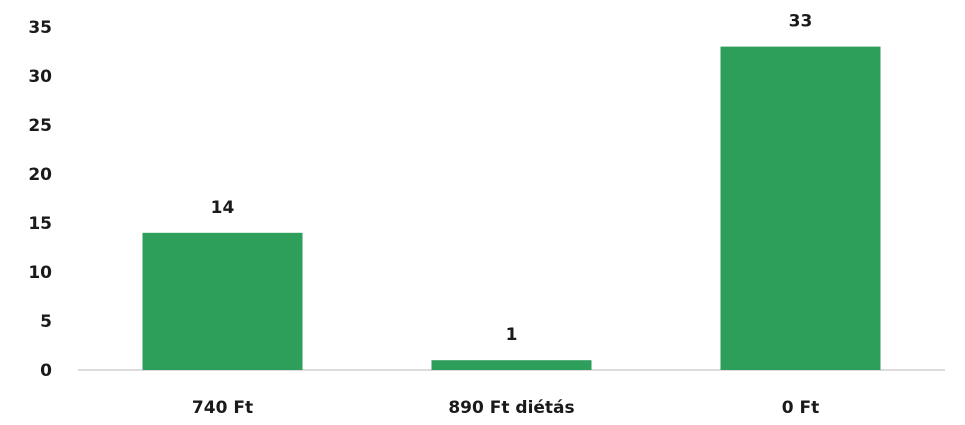  What do you see at coordinates (40, 199) in the screenshot?
I see `y-axis: 0 5 10 15 20 25 30 35` at bounding box center [40, 199].